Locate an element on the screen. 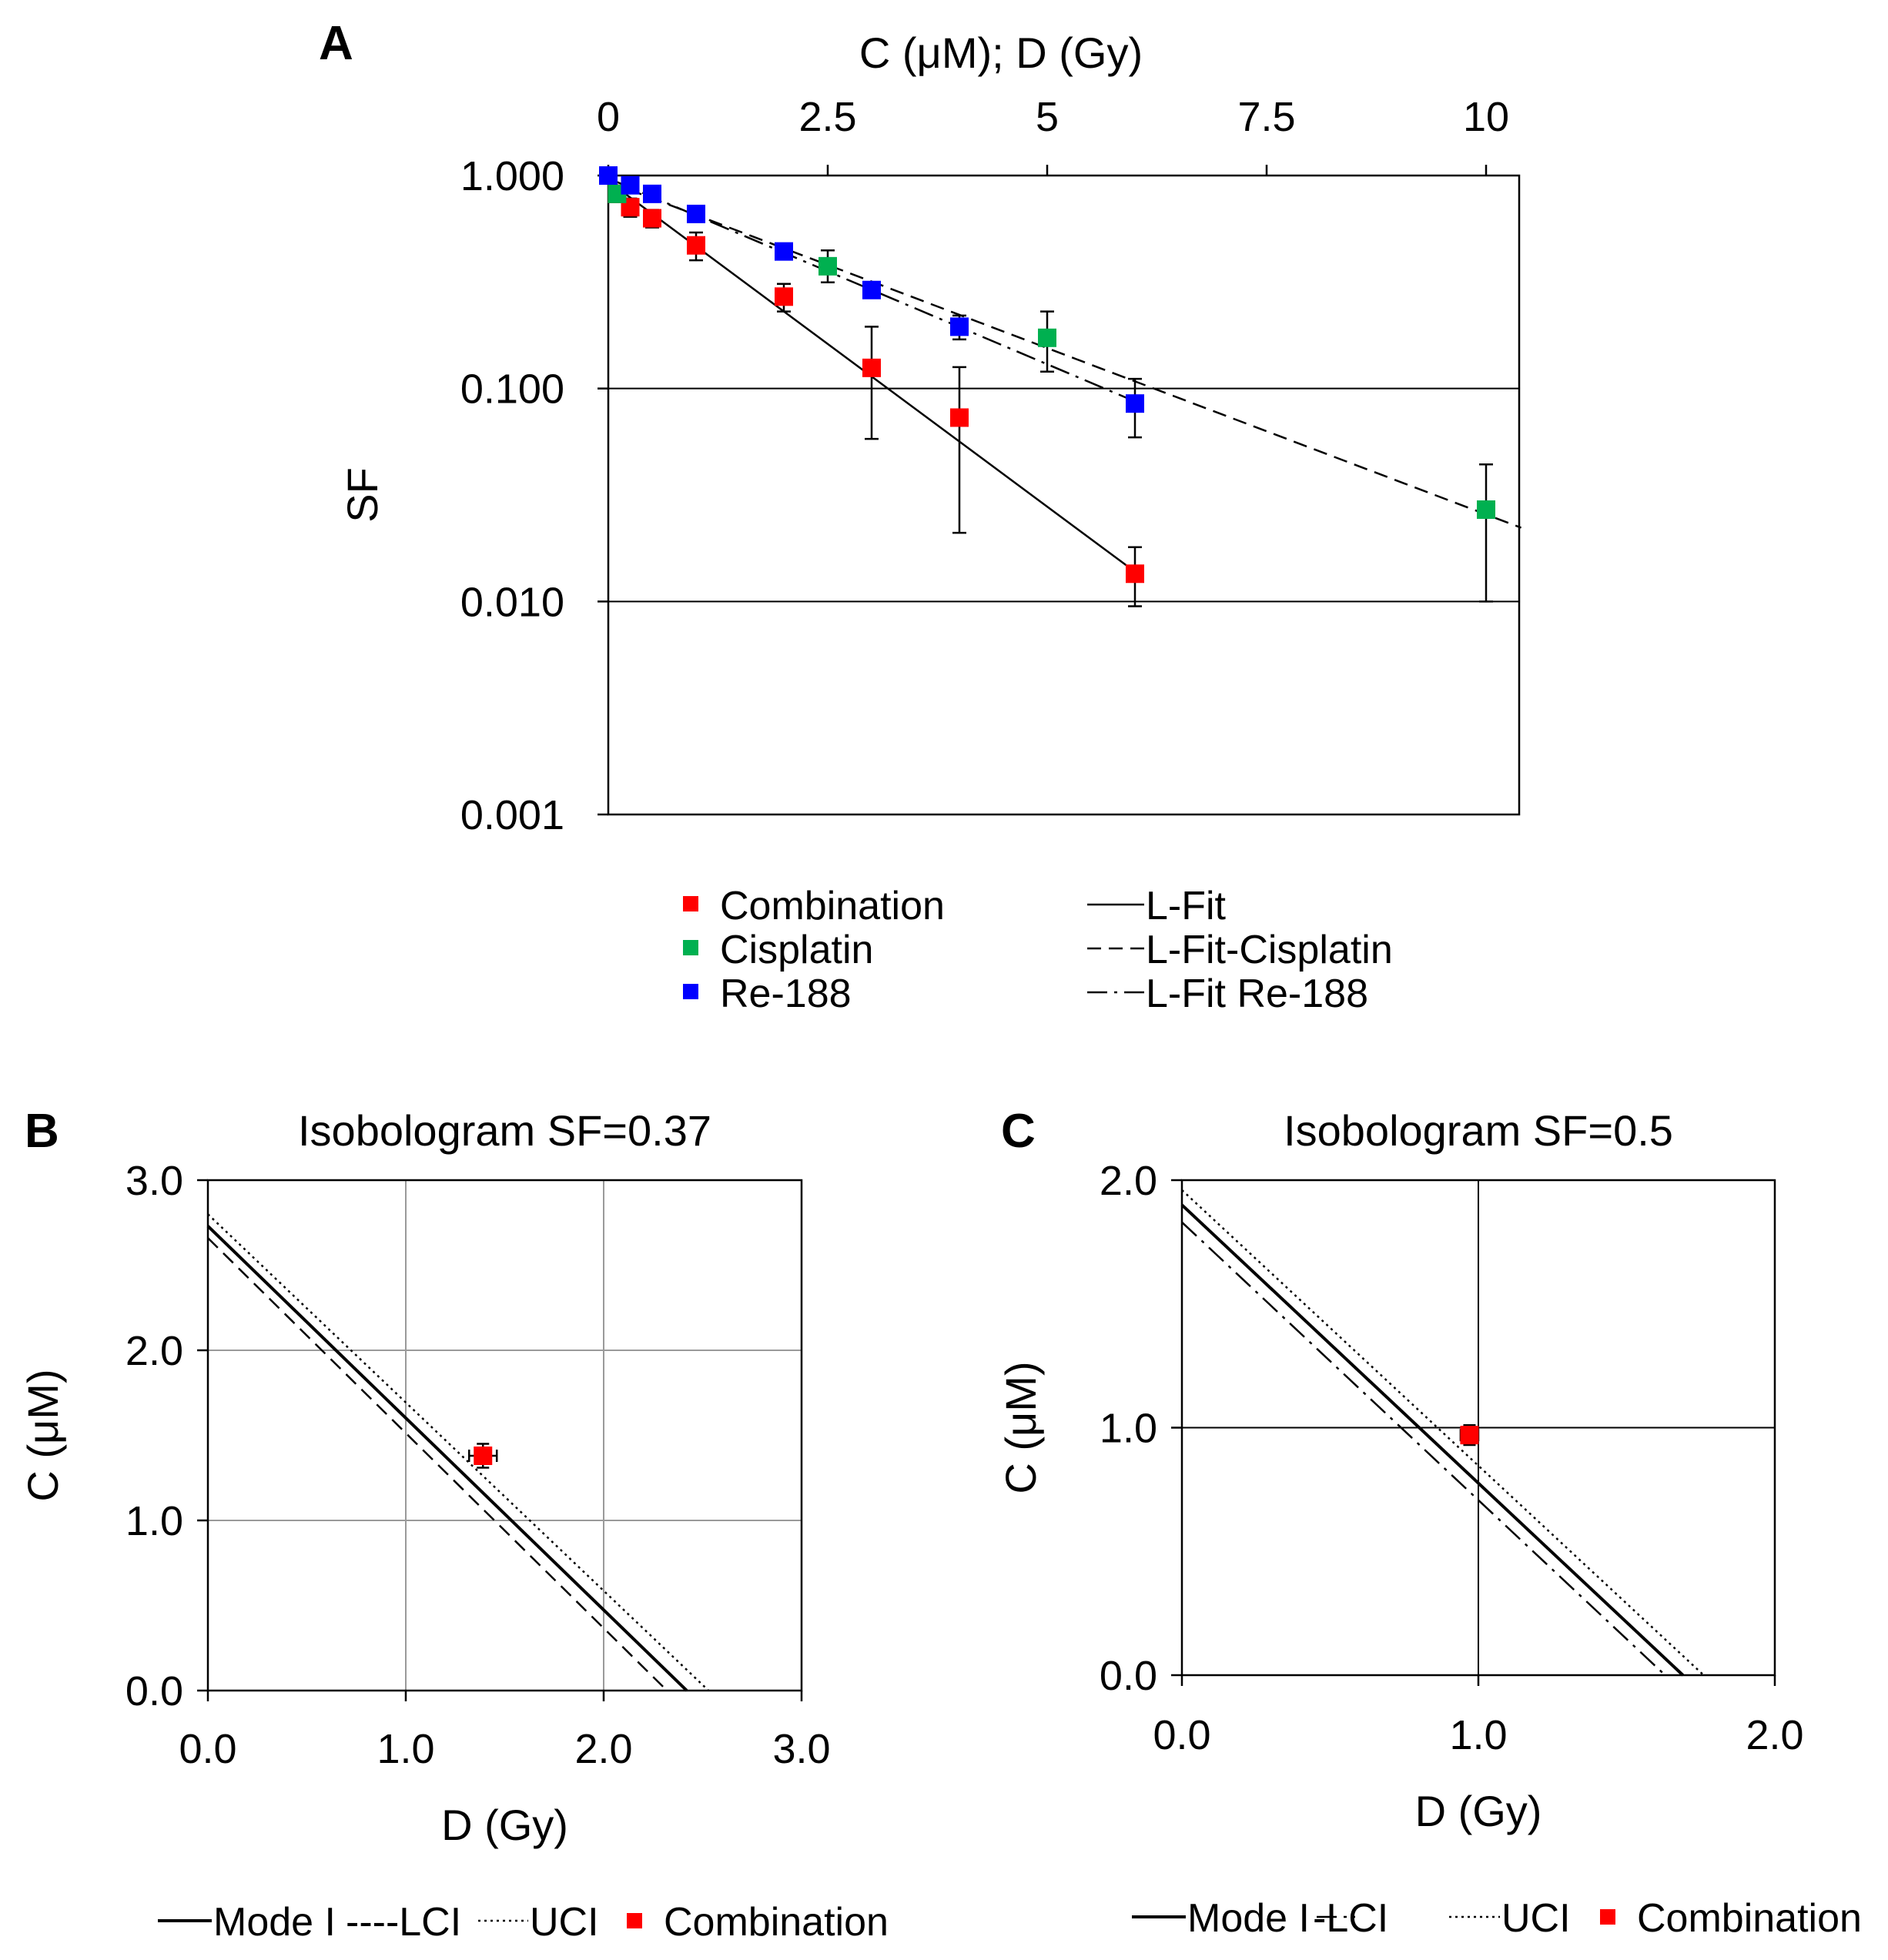 This screenshot has height=1960, width=1888. legend-label-uci-c: UCI is located at coordinates (1536, 1918).